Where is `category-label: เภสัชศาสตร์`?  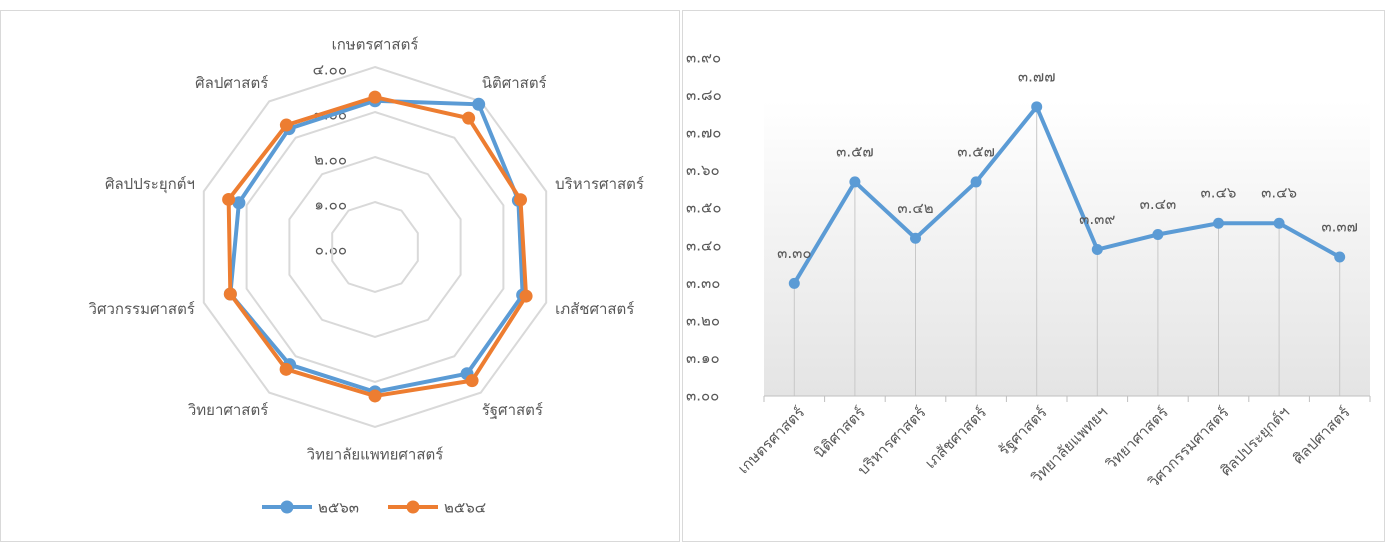
category-label: เภสัชศาสตร์ is located at coordinates (594, 309).